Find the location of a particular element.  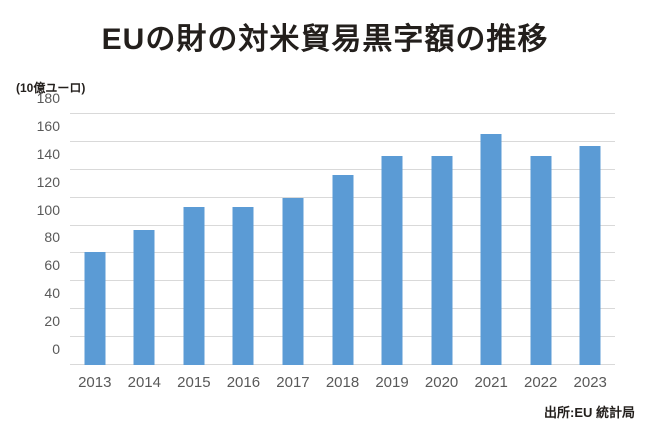

chart-title: EUの財の対米貿易黒字額の推移 is located at coordinates (325, 39).